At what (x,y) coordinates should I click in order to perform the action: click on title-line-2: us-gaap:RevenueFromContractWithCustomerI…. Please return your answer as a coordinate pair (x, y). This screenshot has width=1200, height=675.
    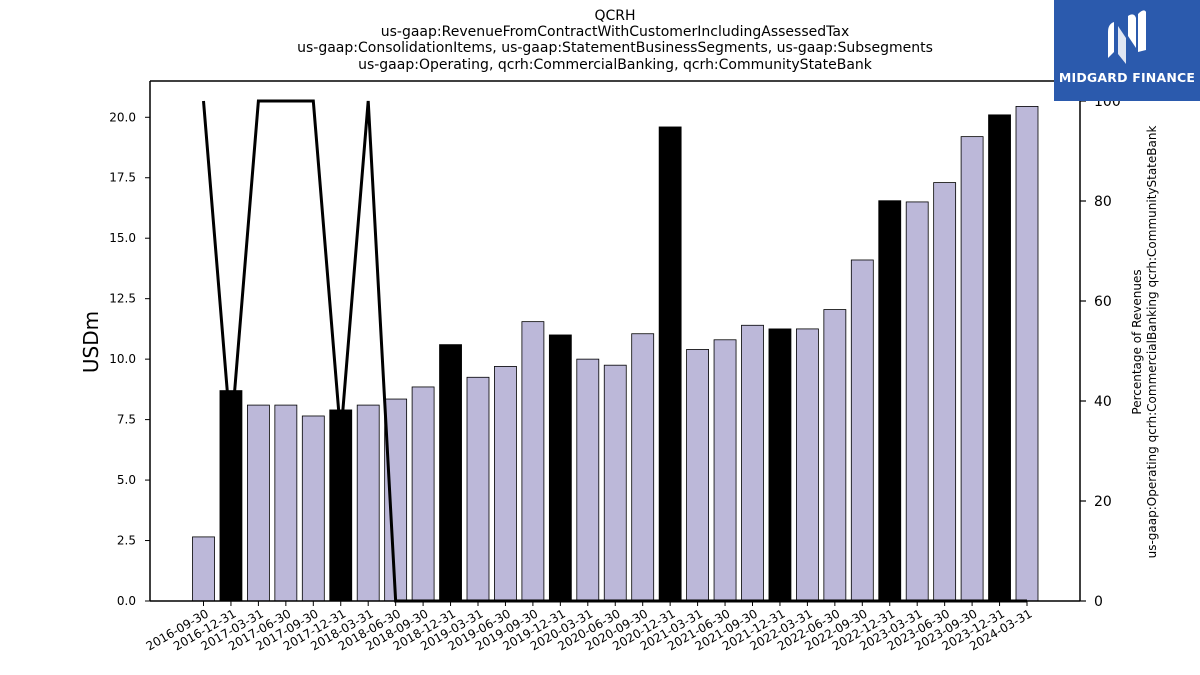
    Looking at the image, I should click on (615, 32).